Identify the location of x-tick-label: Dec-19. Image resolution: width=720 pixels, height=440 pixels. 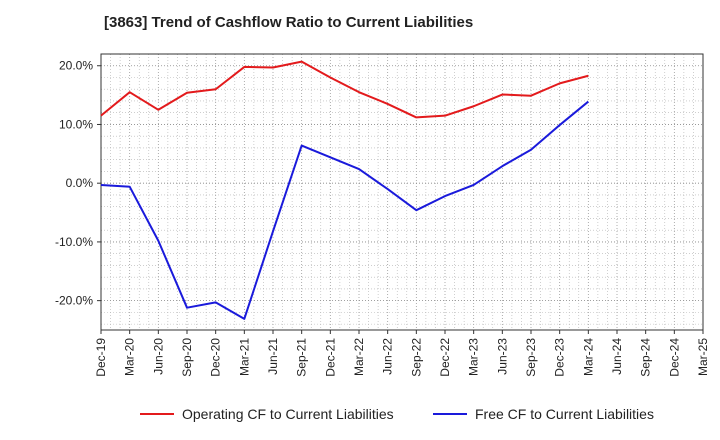
(101, 357).